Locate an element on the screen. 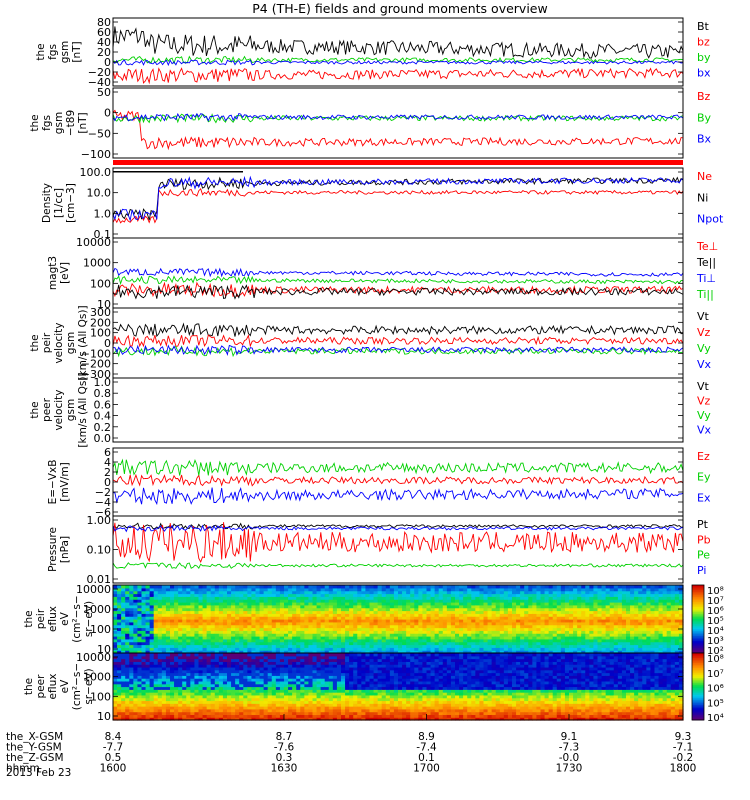  colorbar-segment is located at coordinates (698, 615).